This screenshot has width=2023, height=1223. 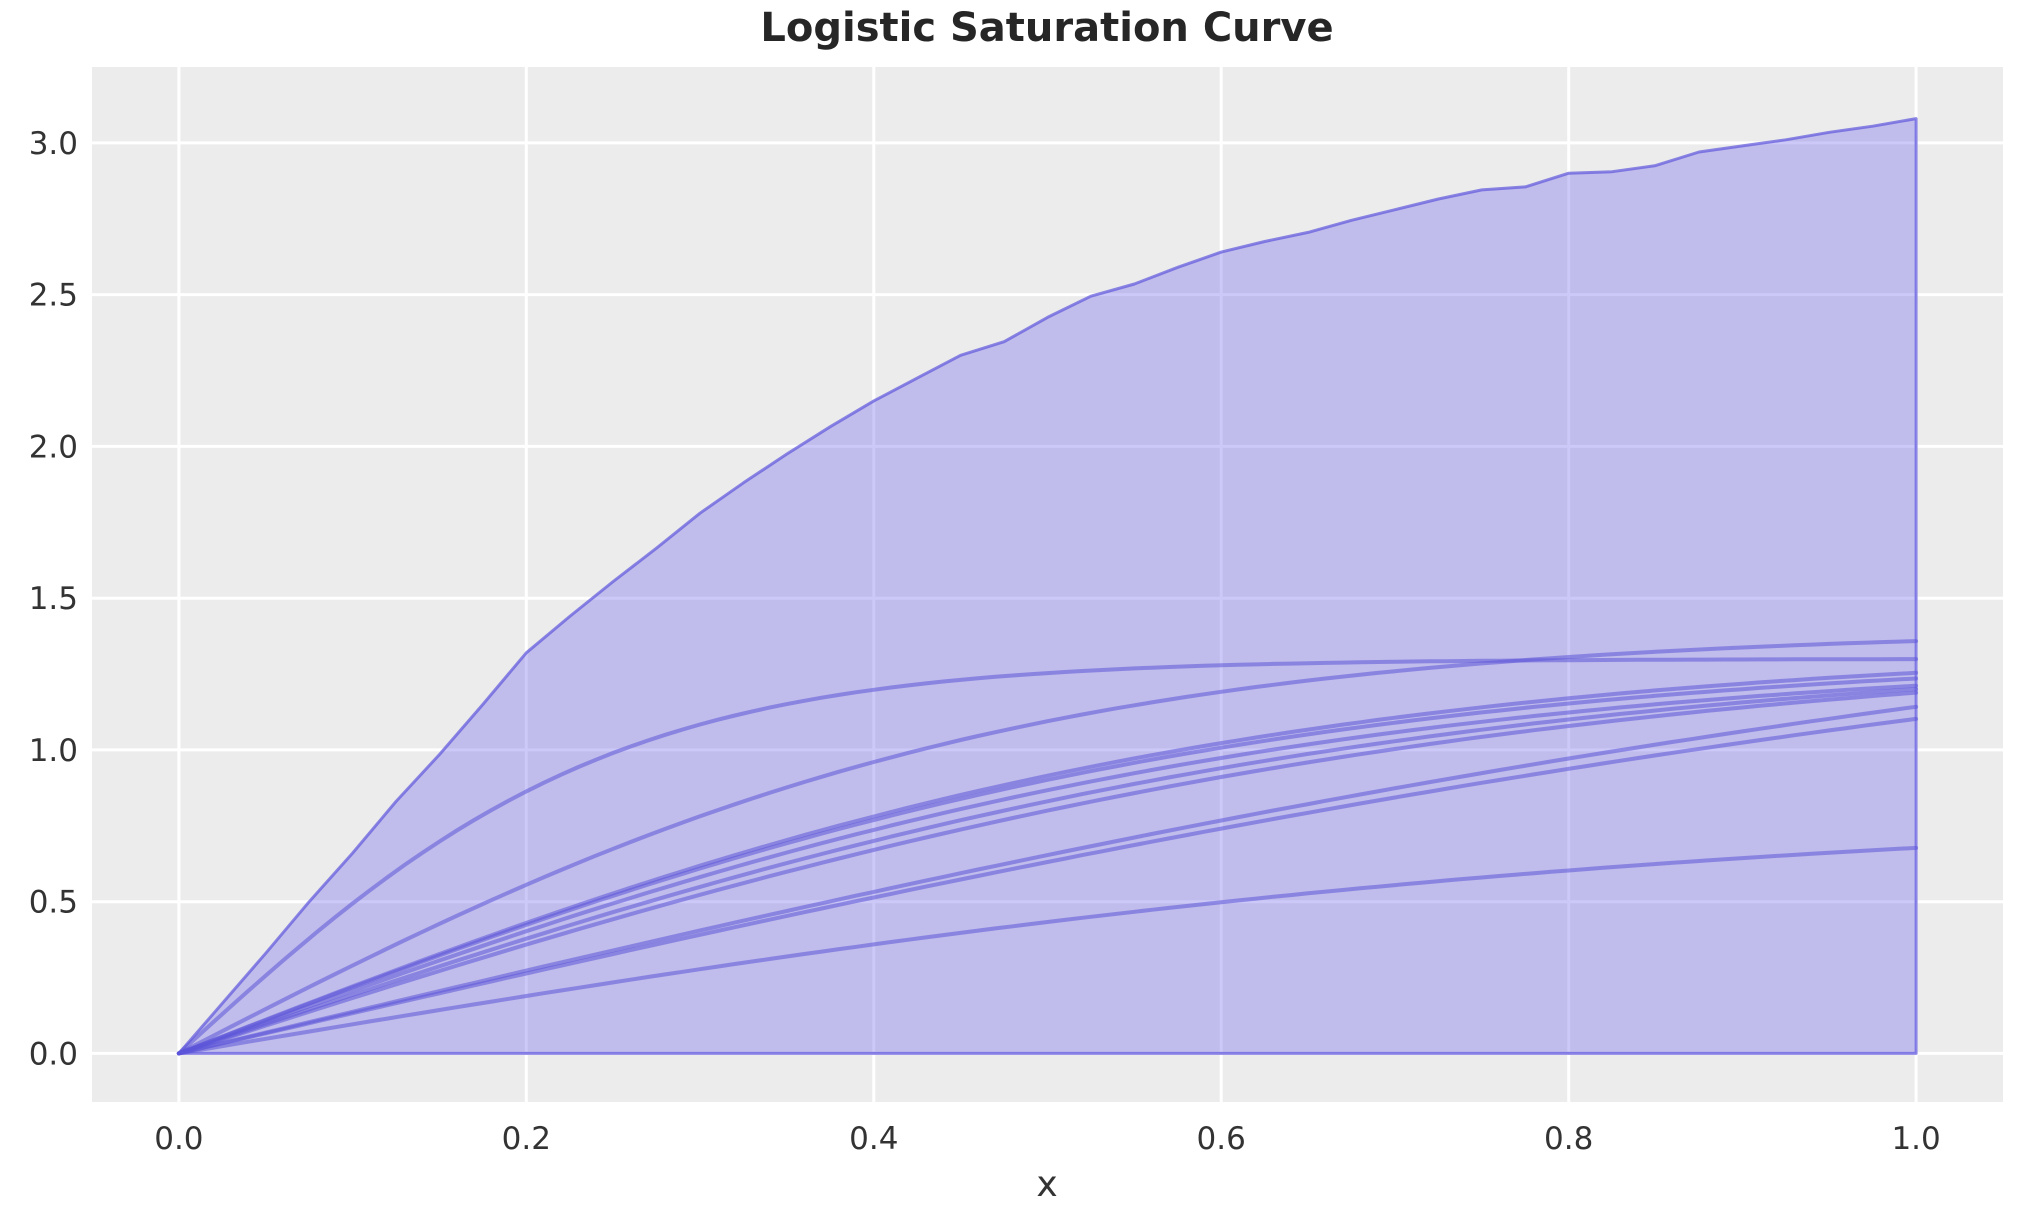 I want to click on y-tick-label: 1.0, so click(x=53, y=751).